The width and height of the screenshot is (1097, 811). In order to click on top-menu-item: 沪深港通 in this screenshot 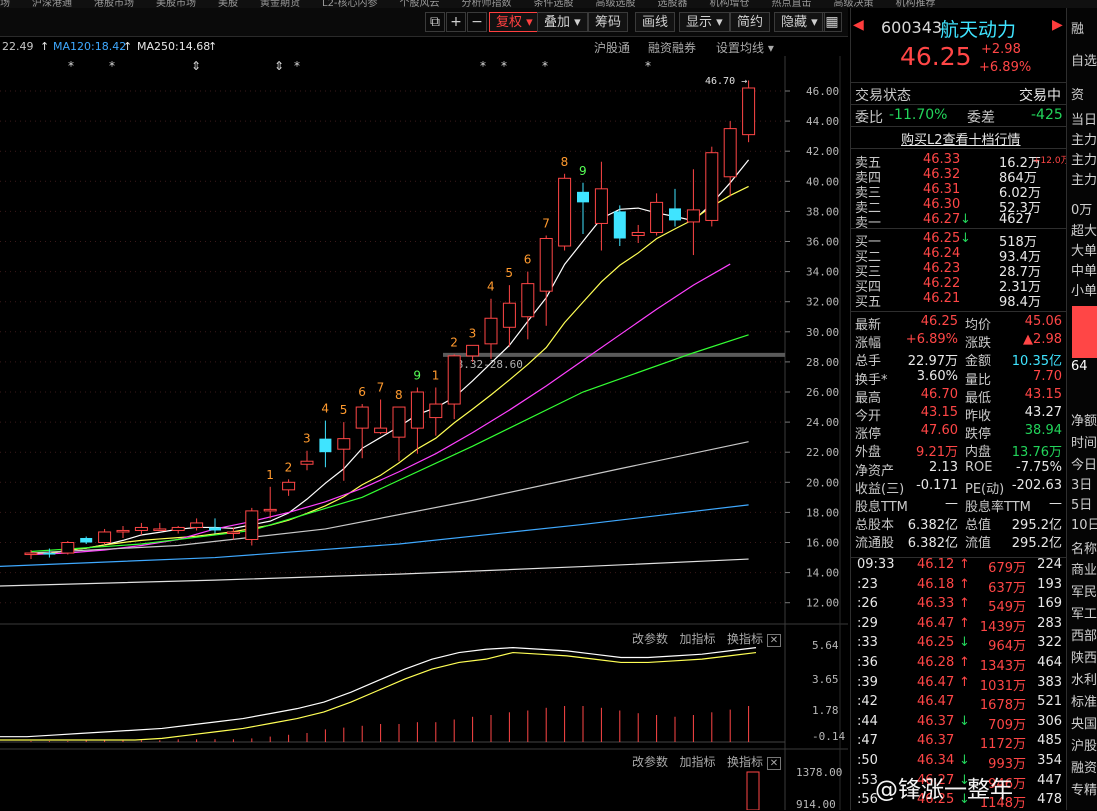, I will do `click(52, 4)`.